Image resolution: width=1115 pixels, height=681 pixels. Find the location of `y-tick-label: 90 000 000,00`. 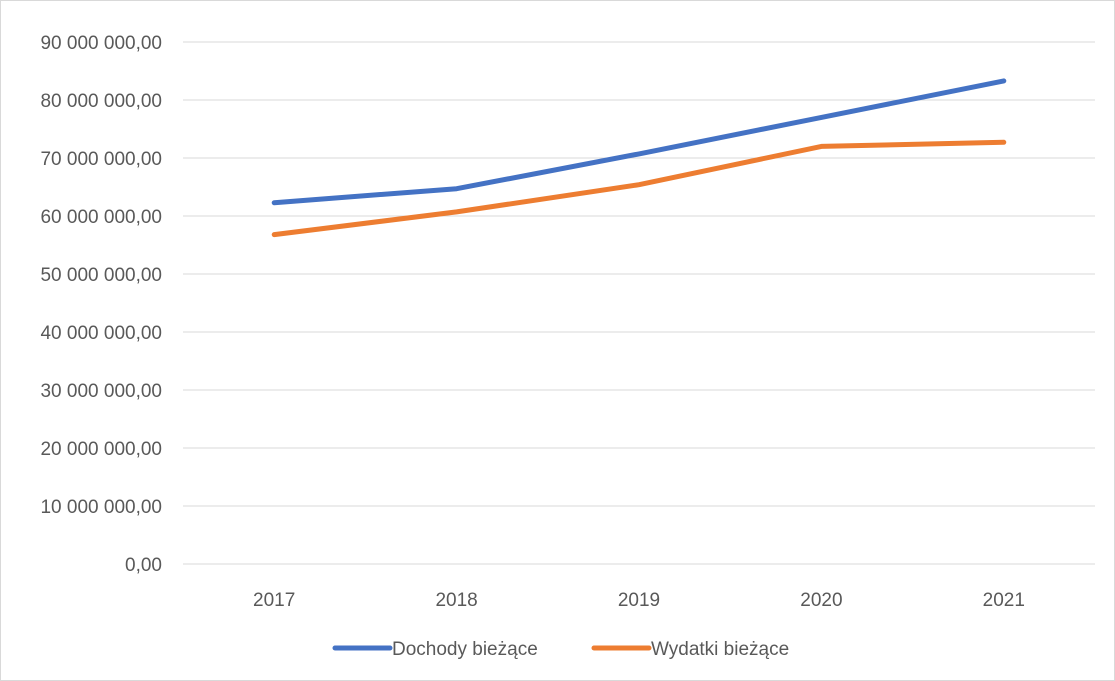

y-tick-label: 90 000 000,00 is located at coordinates (101, 43).